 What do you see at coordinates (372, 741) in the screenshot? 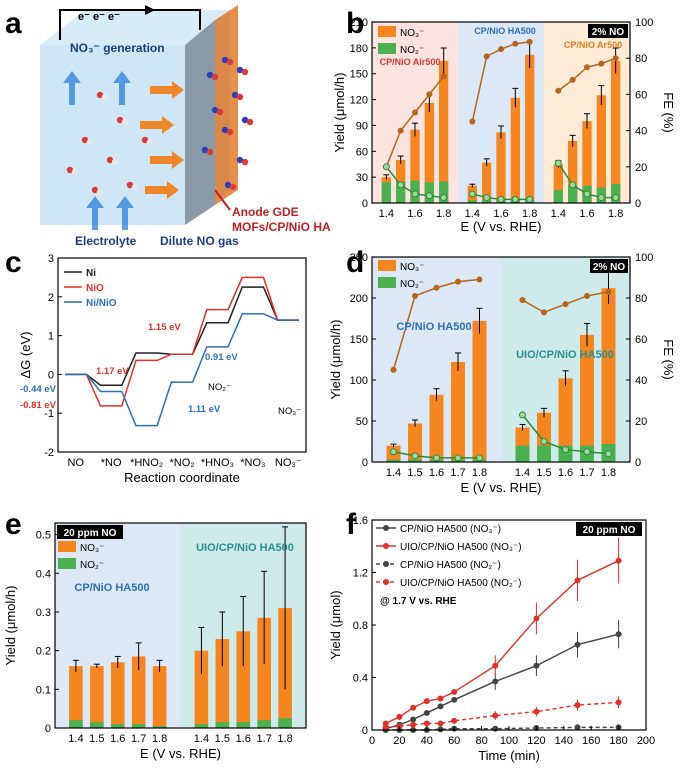
I see `x-tick-label: 0` at bounding box center [372, 741].